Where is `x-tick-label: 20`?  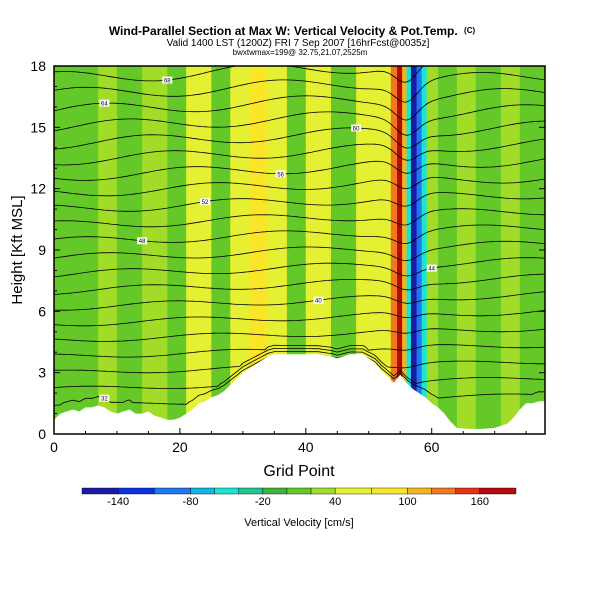 x-tick-label: 20 is located at coordinates (180, 447).